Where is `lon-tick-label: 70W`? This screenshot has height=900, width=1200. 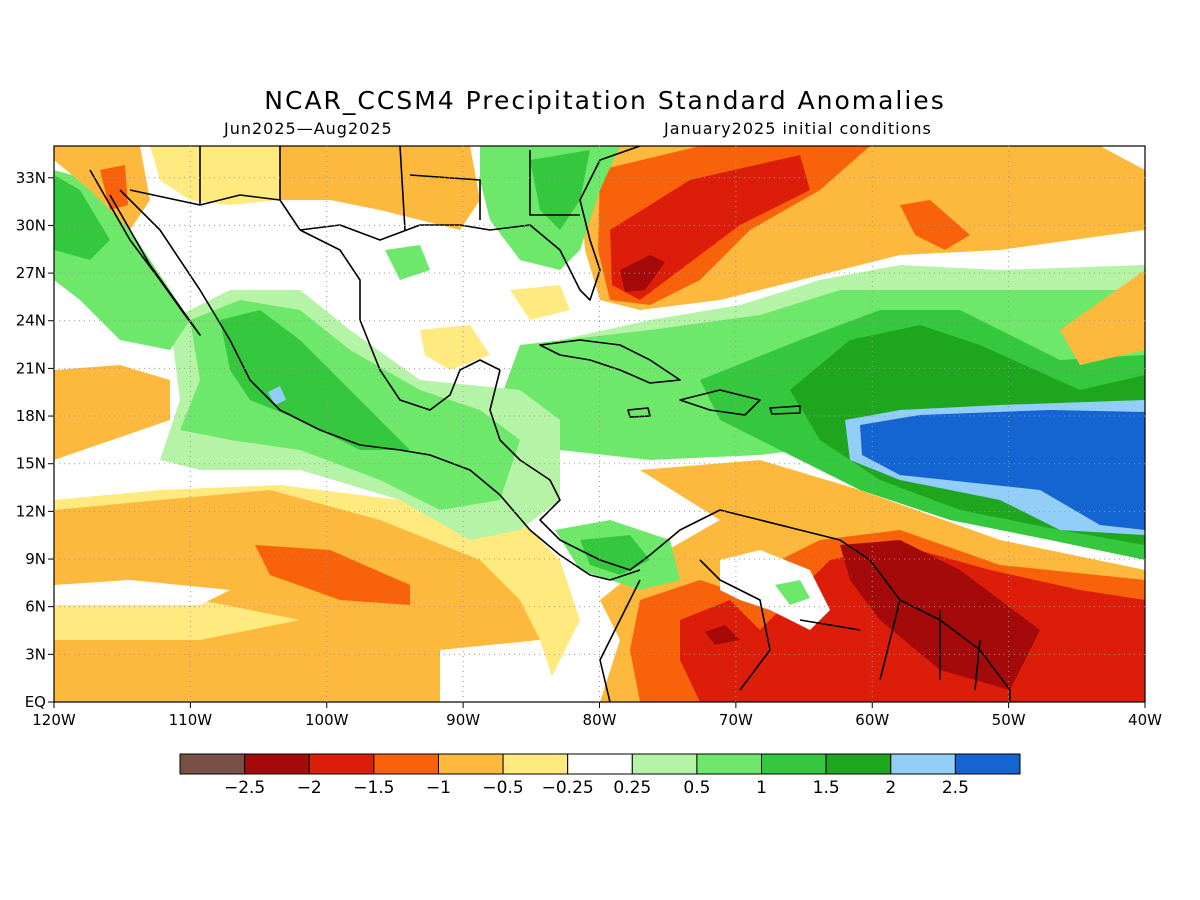 lon-tick-label: 70W is located at coordinates (736, 720).